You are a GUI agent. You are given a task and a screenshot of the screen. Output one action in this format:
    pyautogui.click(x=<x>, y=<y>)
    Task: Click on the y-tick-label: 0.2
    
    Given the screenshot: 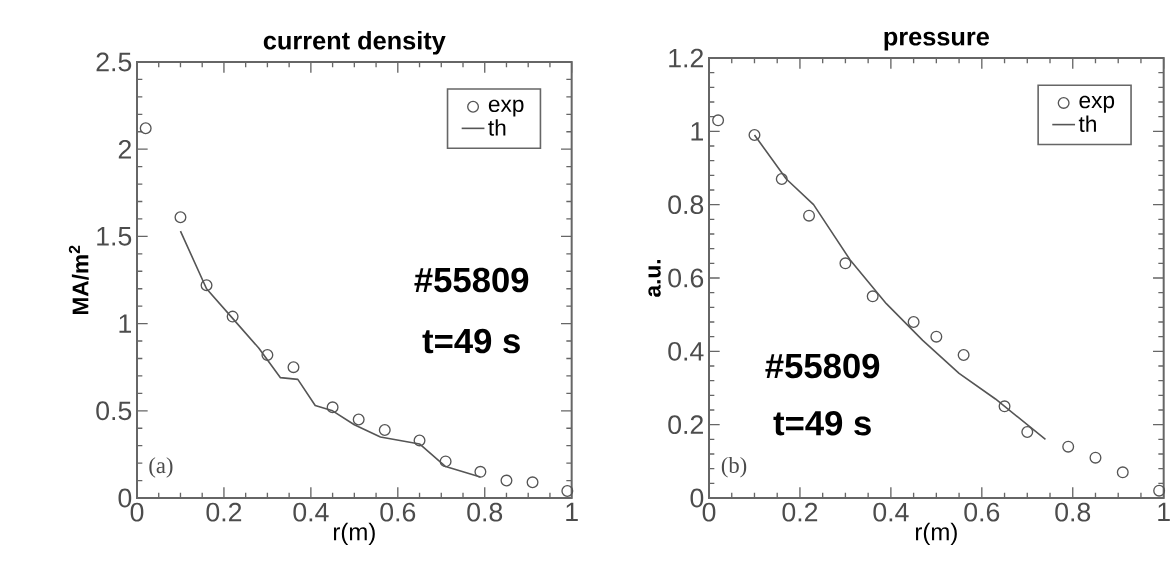 What is the action you would take?
    pyautogui.click(x=685, y=425)
    